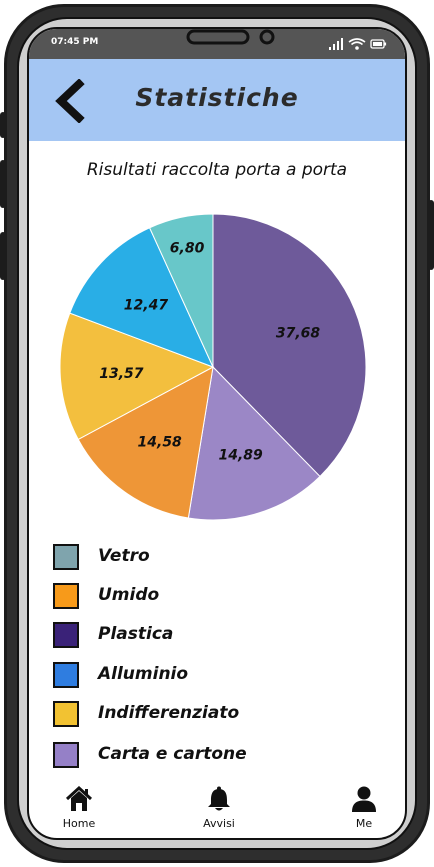 The width and height of the screenshot is (434, 867). What do you see at coordinates (219, 798) in the screenshot?
I see `bell-icon` at bounding box center [219, 798].